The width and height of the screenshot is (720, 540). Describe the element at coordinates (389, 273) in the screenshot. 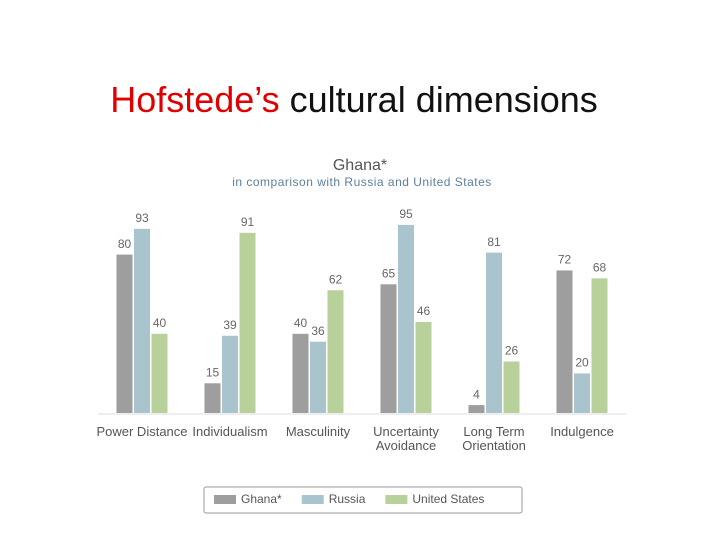

I see `value-label: 65` at that location.